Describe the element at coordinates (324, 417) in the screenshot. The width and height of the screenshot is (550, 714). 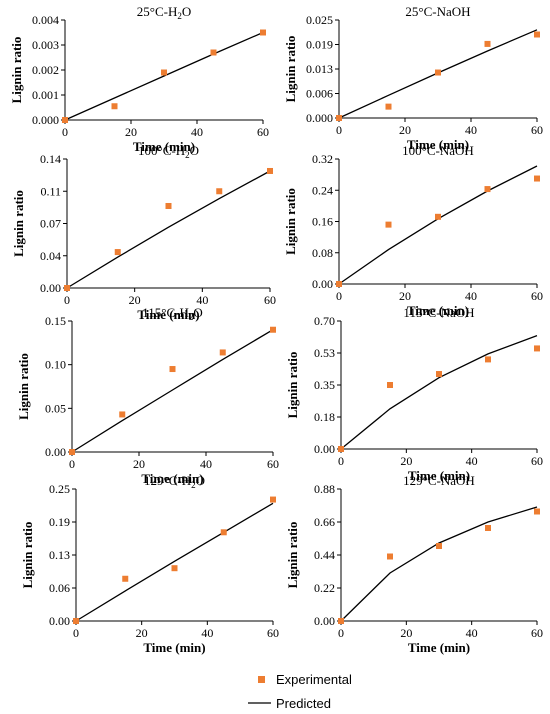
I see `y-tick-label: 0.18` at that location.